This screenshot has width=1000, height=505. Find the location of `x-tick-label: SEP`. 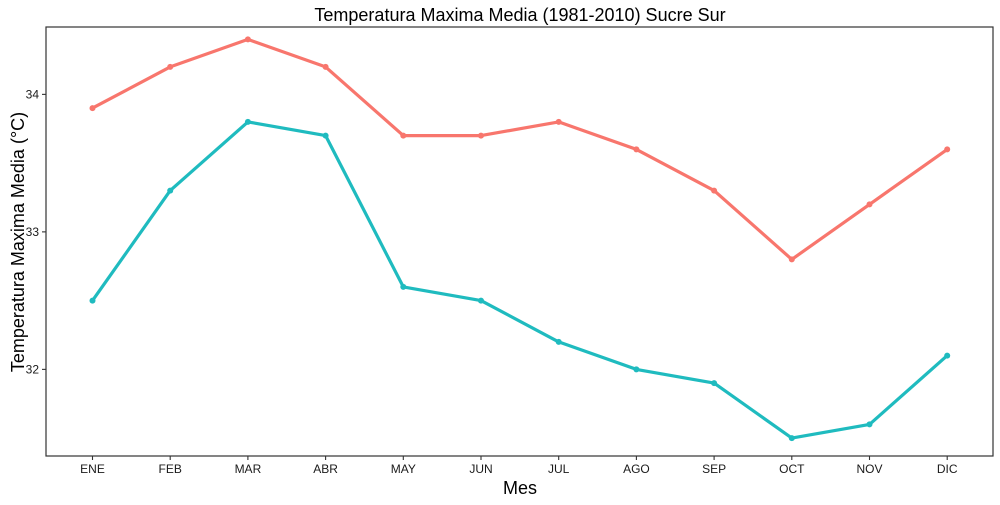

x-tick-label: SEP is located at coordinates (714, 469).